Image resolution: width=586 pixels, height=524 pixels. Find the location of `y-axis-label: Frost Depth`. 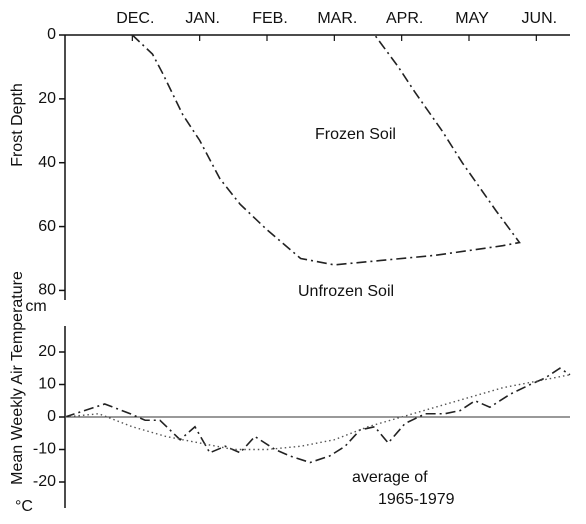

y-axis-label: Frost Depth is located at coordinates (17, 125).